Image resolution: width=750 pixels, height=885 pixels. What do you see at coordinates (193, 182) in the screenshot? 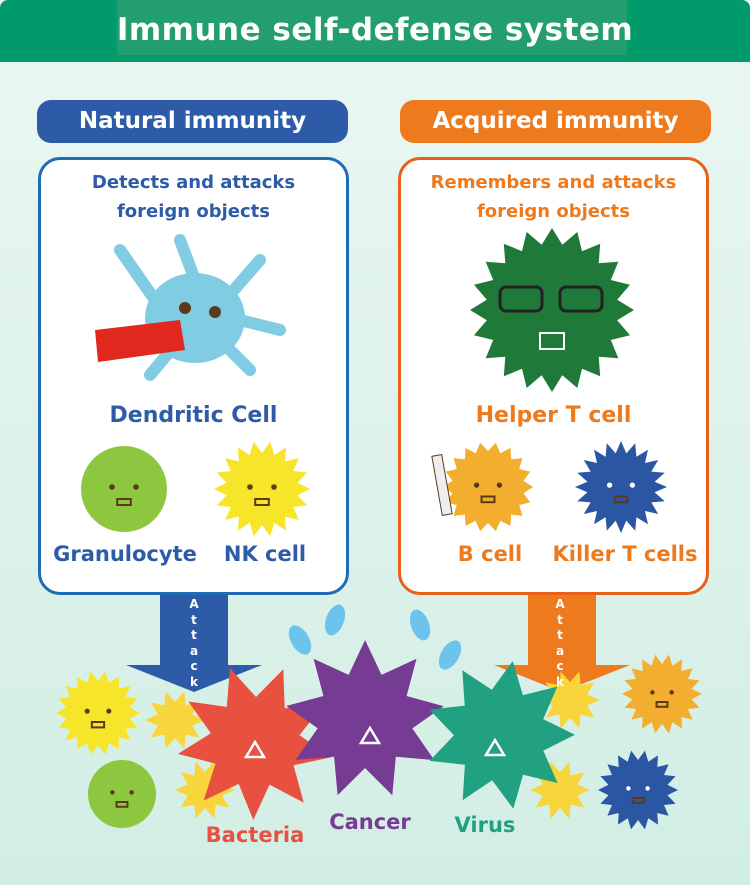
I see `natural-desc-line1: Detects and attacks` at bounding box center [193, 182].